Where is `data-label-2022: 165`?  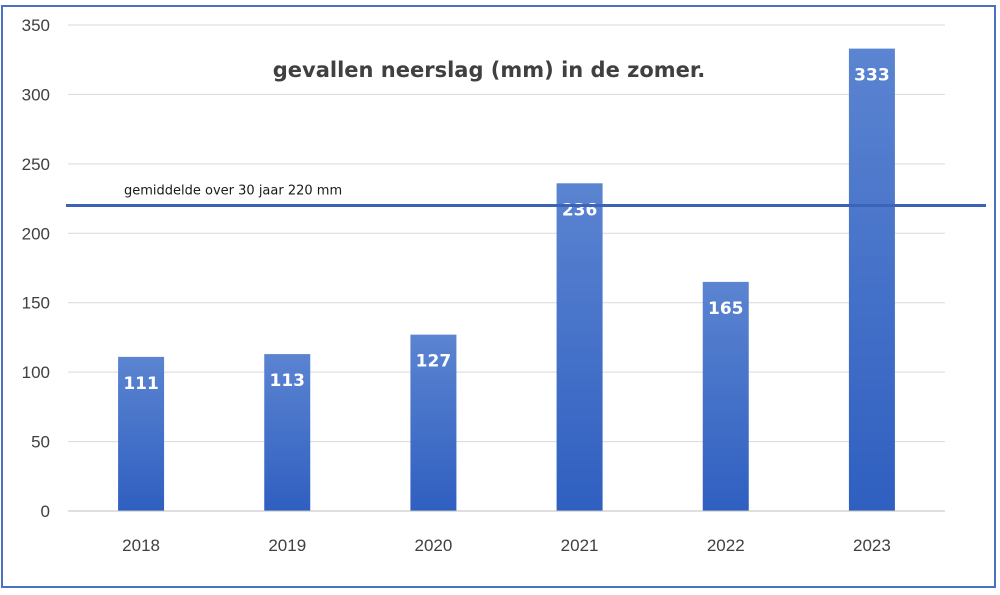
data-label-2022: 165 is located at coordinates (726, 309).